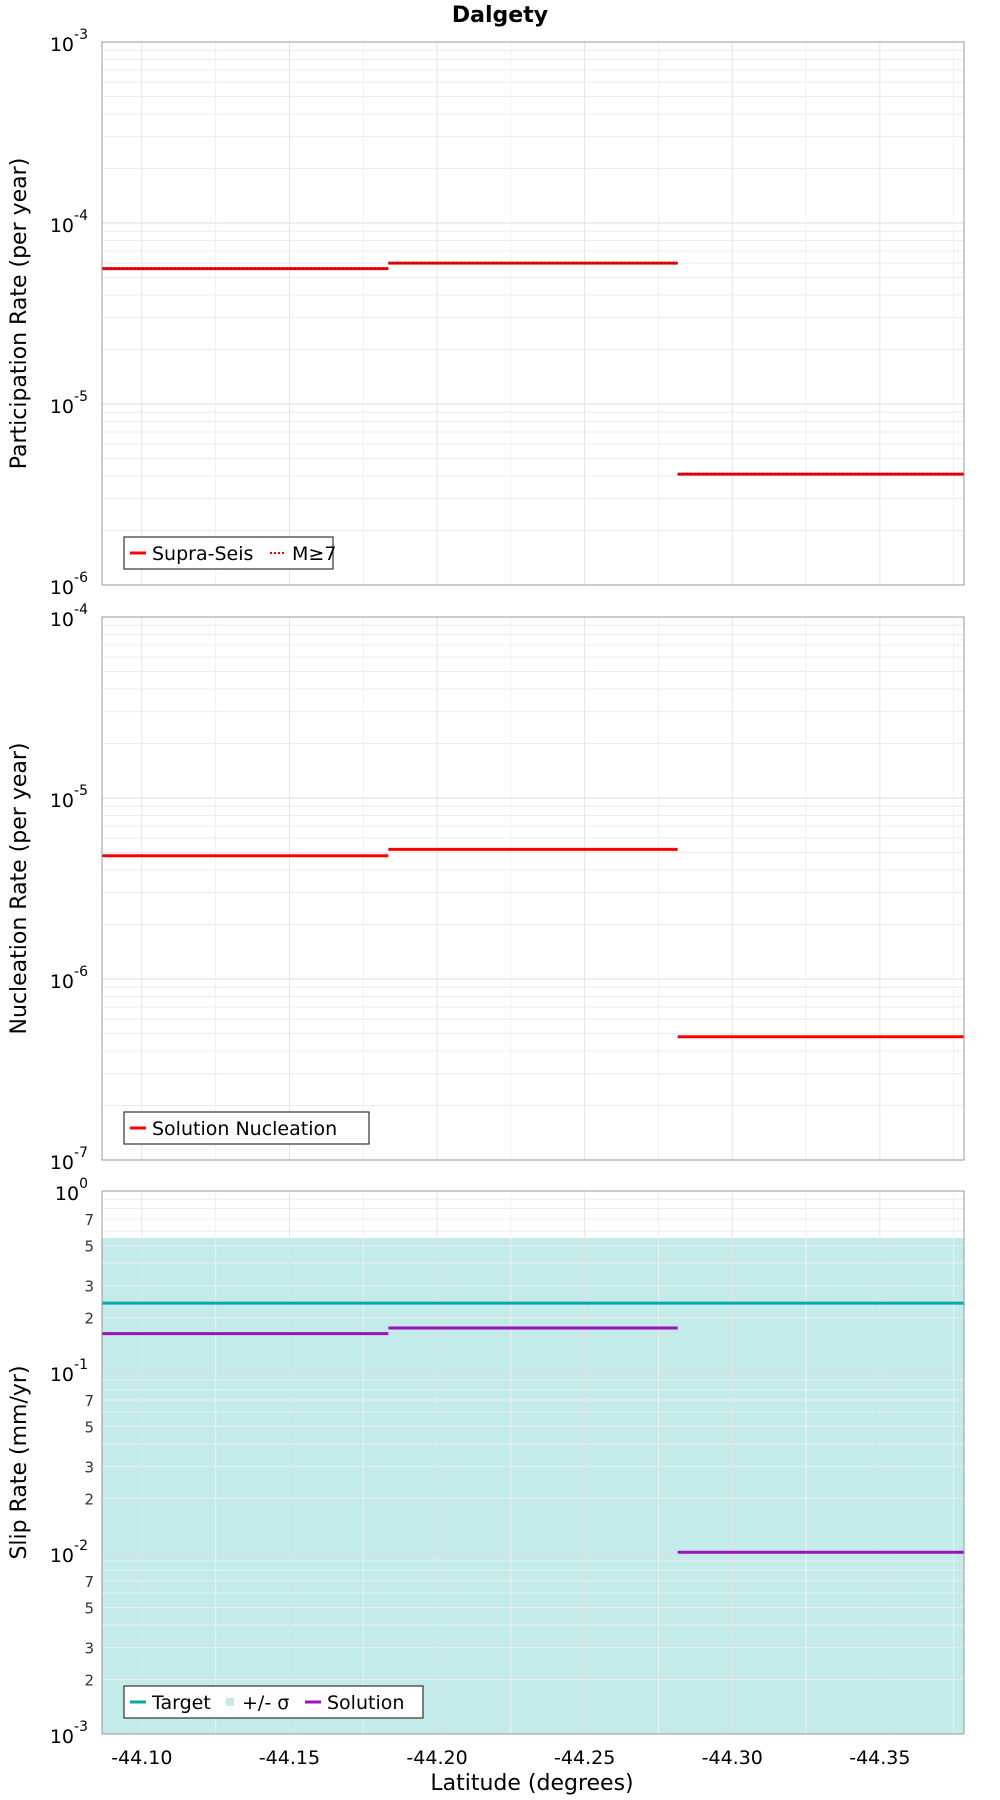 The height and width of the screenshot is (1800, 1000). Describe the element at coordinates (314, 554) in the screenshot. I see `legend-label: M≥7` at that location.